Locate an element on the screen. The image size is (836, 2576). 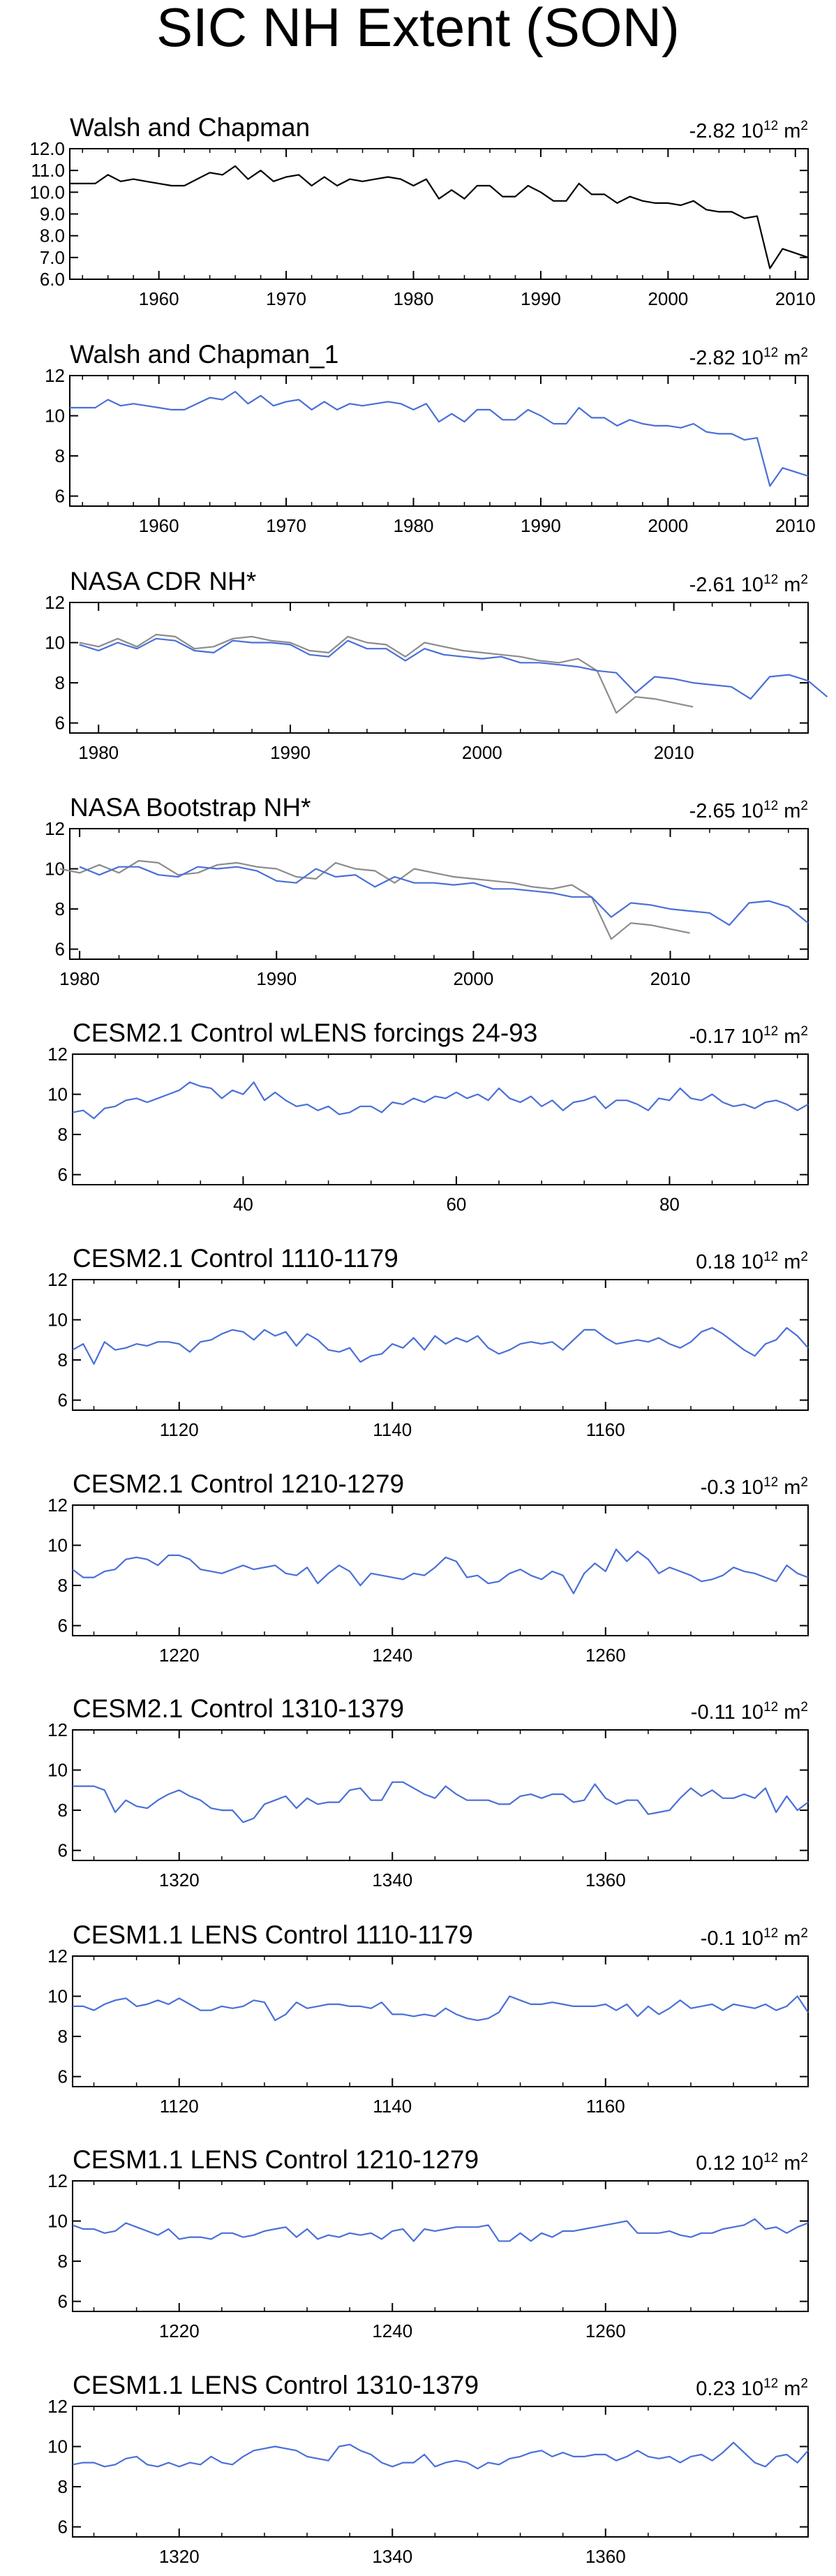
panel-title: CESM1.1 LENS Control 1110-1179 is located at coordinates (273, 1934).